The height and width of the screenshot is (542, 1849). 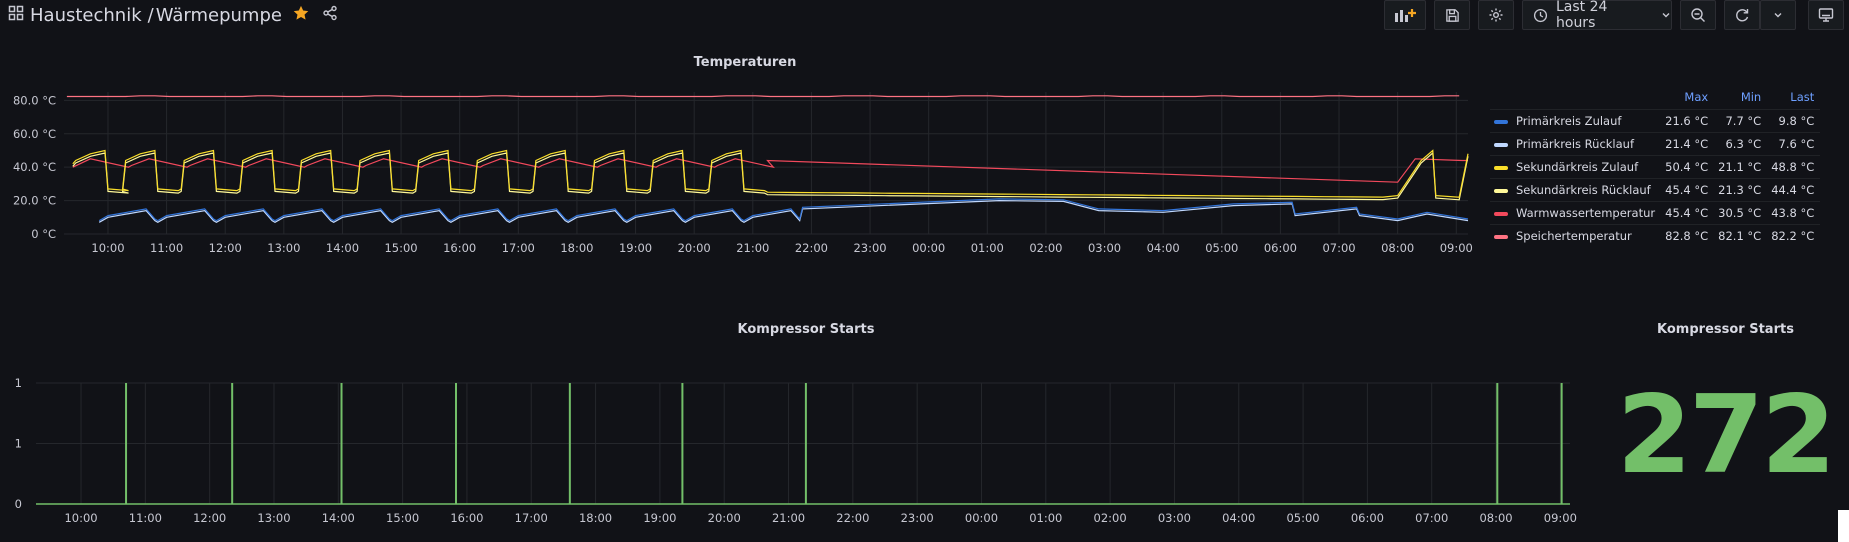 What do you see at coordinates (763, 96) in the screenshot?
I see `series-speichertemperatur` at bounding box center [763, 96].